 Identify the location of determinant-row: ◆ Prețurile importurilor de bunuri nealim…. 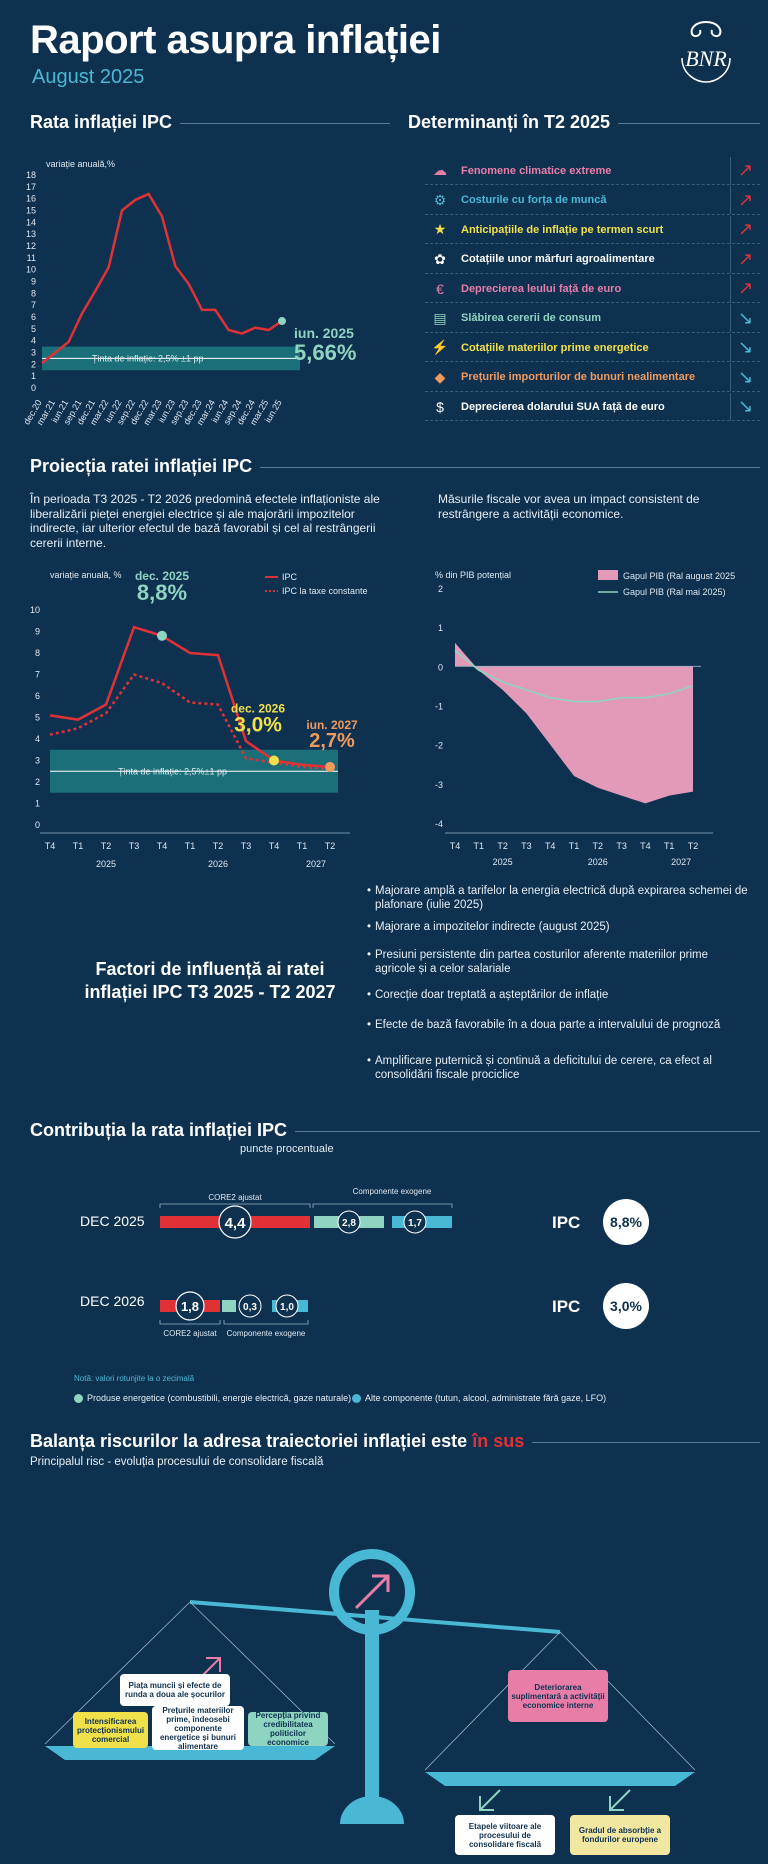
(592, 377).